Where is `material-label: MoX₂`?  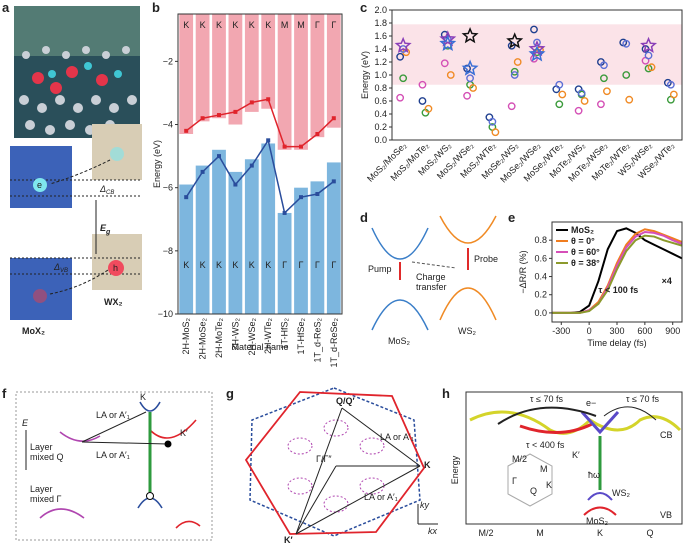 material-label: MoX₂ is located at coordinates (33, 331).